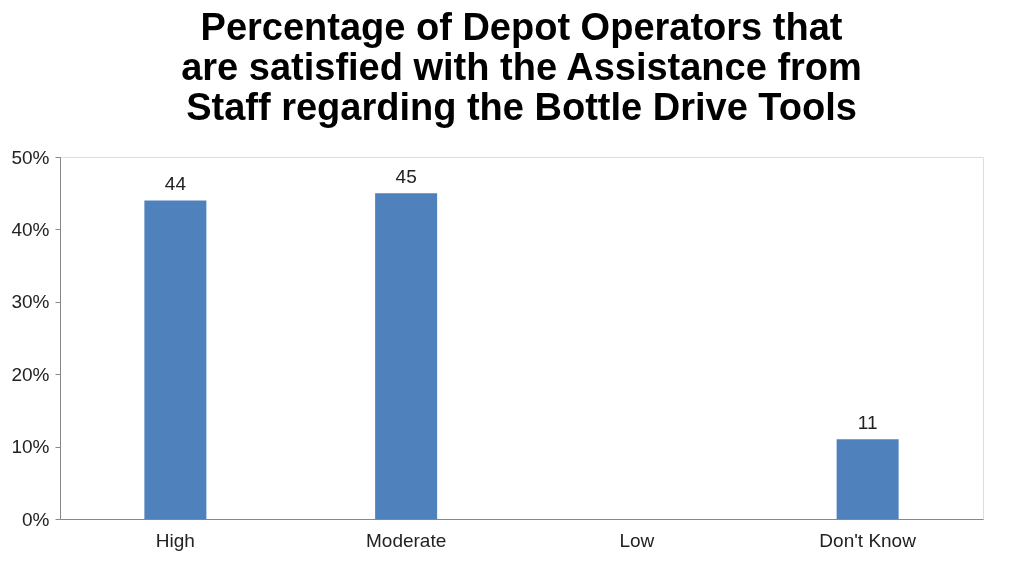  I want to click on y-tick-label: 20%, so click(30, 374).